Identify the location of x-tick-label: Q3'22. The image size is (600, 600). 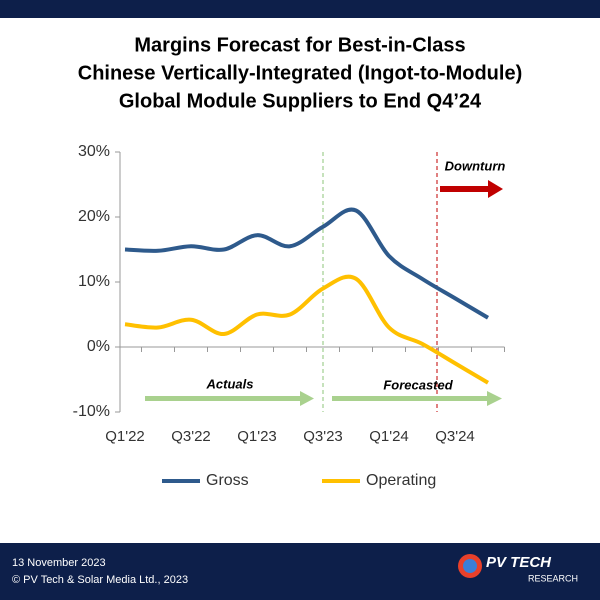
(191, 436).